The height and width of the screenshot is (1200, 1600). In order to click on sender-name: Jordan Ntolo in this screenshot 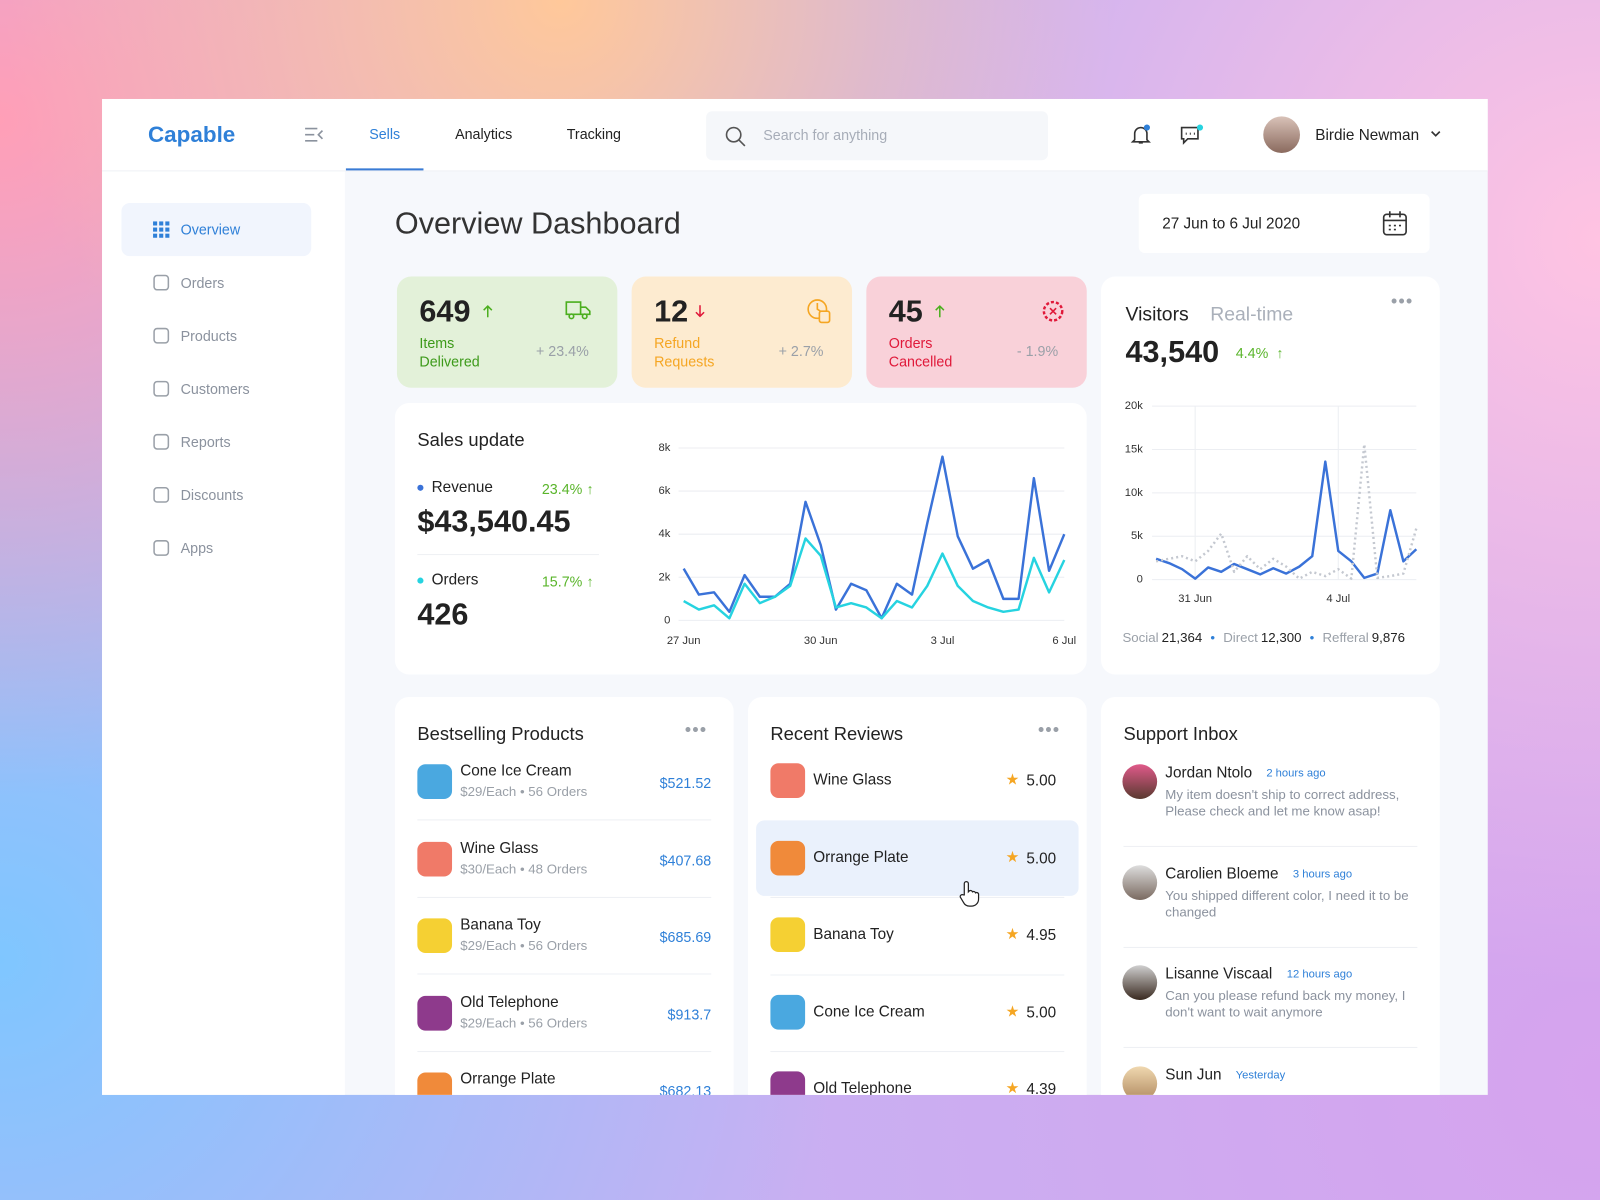, I will do `click(1209, 773)`.